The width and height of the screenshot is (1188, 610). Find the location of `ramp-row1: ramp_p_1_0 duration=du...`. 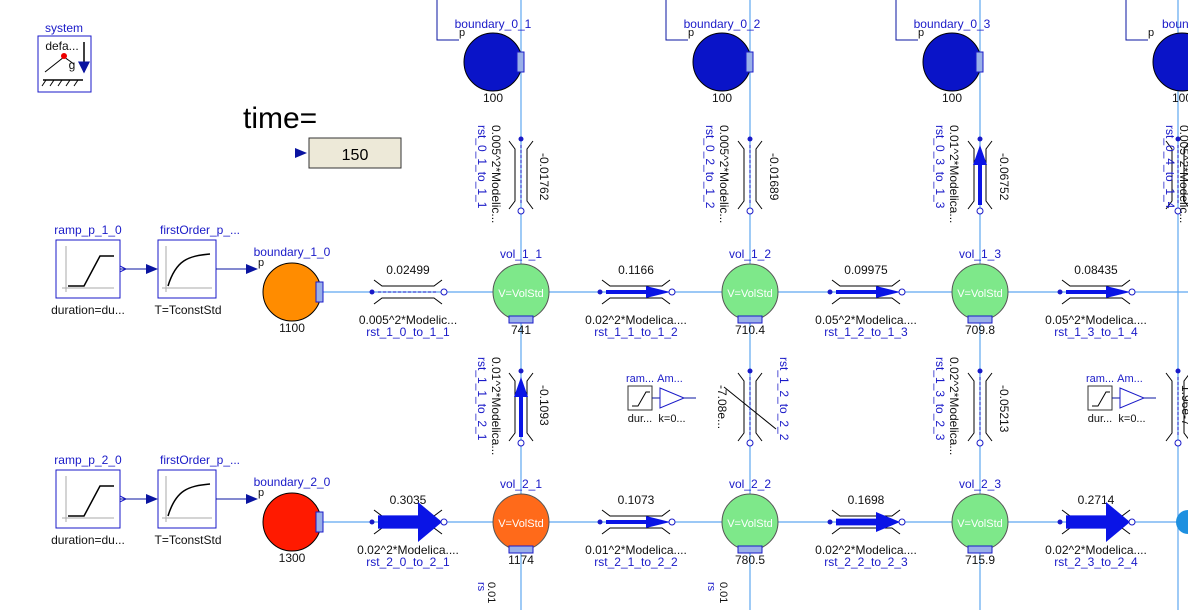

ramp-row1: ramp_p_1_0 duration=du... is located at coordinates (89, 270).